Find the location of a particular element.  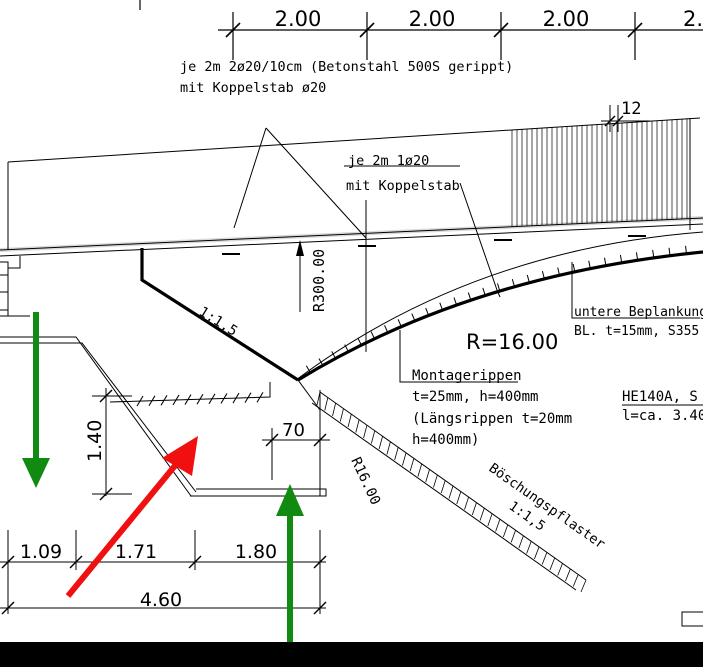

dim-70-label: 70 is located at coordinates (293, 430).